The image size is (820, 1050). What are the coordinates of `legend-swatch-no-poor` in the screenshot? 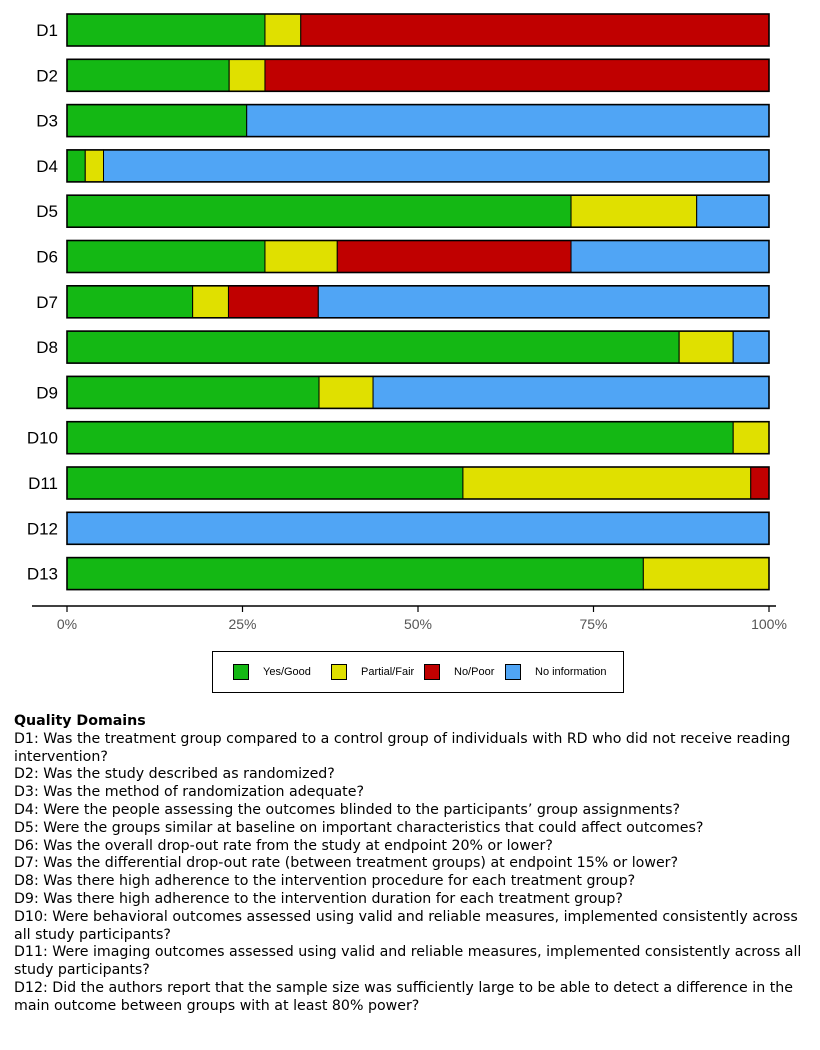 It's located at (432, 672).